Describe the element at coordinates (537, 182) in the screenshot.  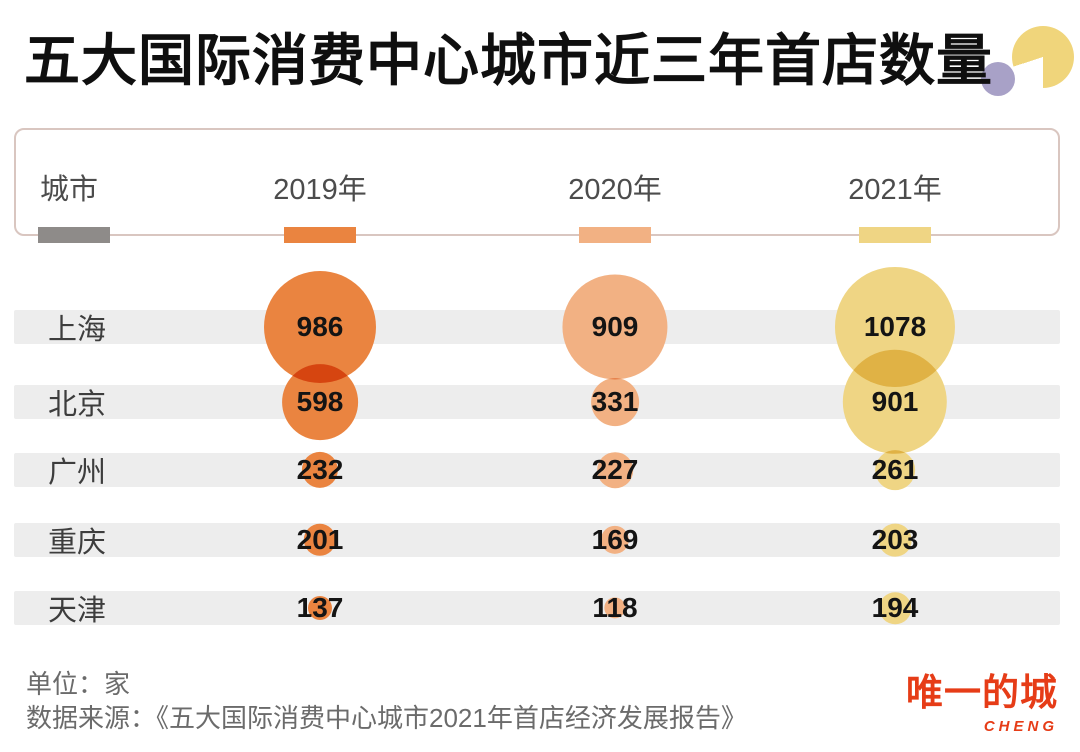
I see `table-header-box` at that location.